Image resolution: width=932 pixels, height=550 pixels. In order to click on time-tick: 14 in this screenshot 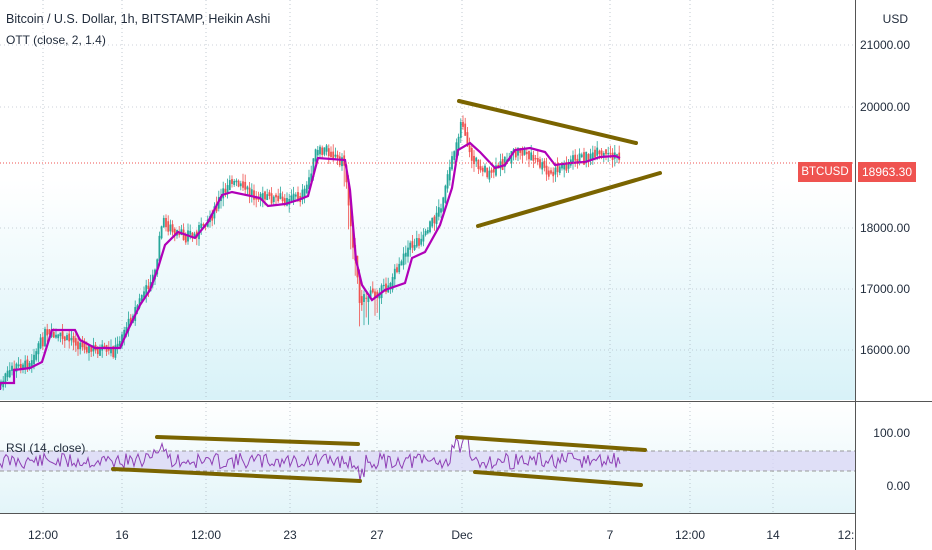, I will do `click(773, 535)`.